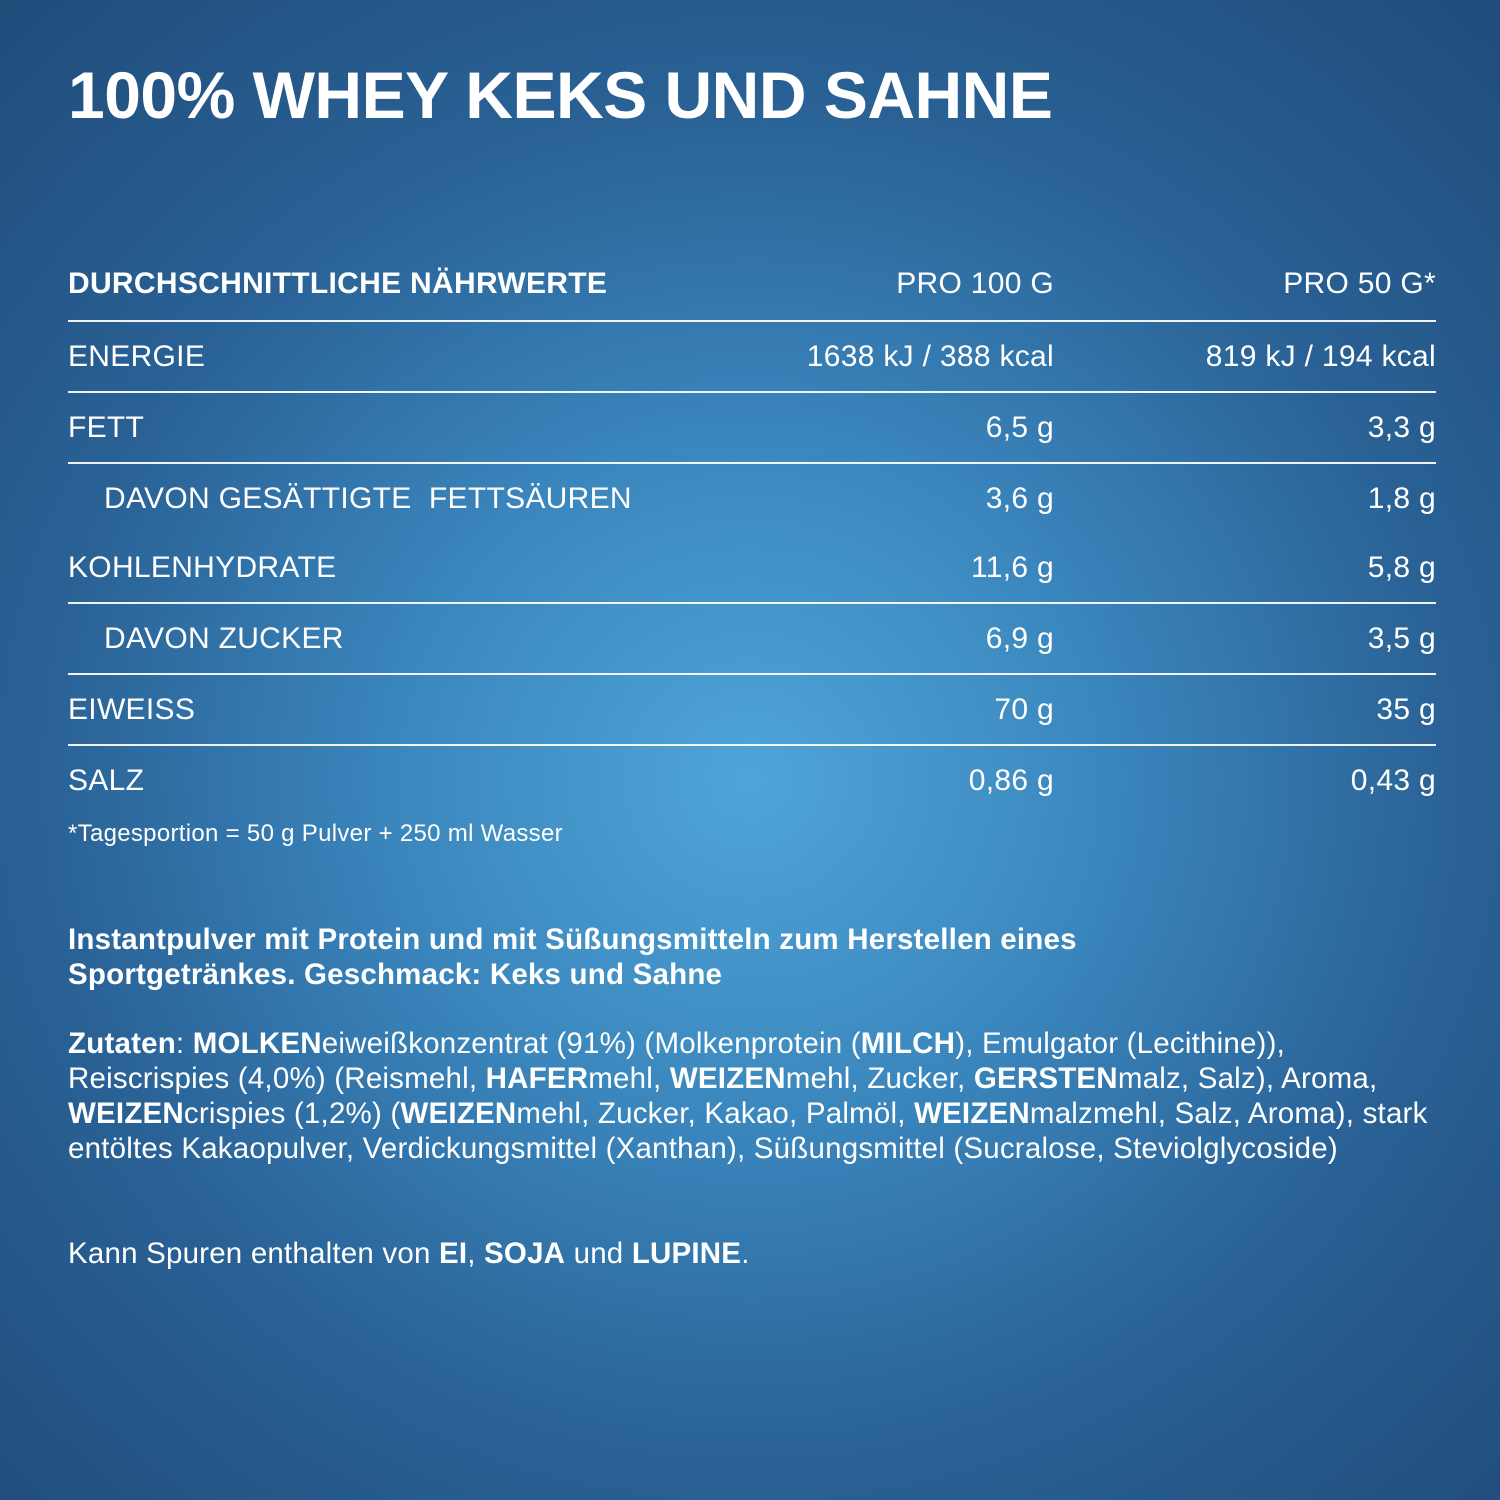 This screenshot has width=1500, height=1500. Describe the element at coordinates (1247, 1078) in the screenshot. I see `ingredients-text: malz, Salz), Aroma,` at that location.